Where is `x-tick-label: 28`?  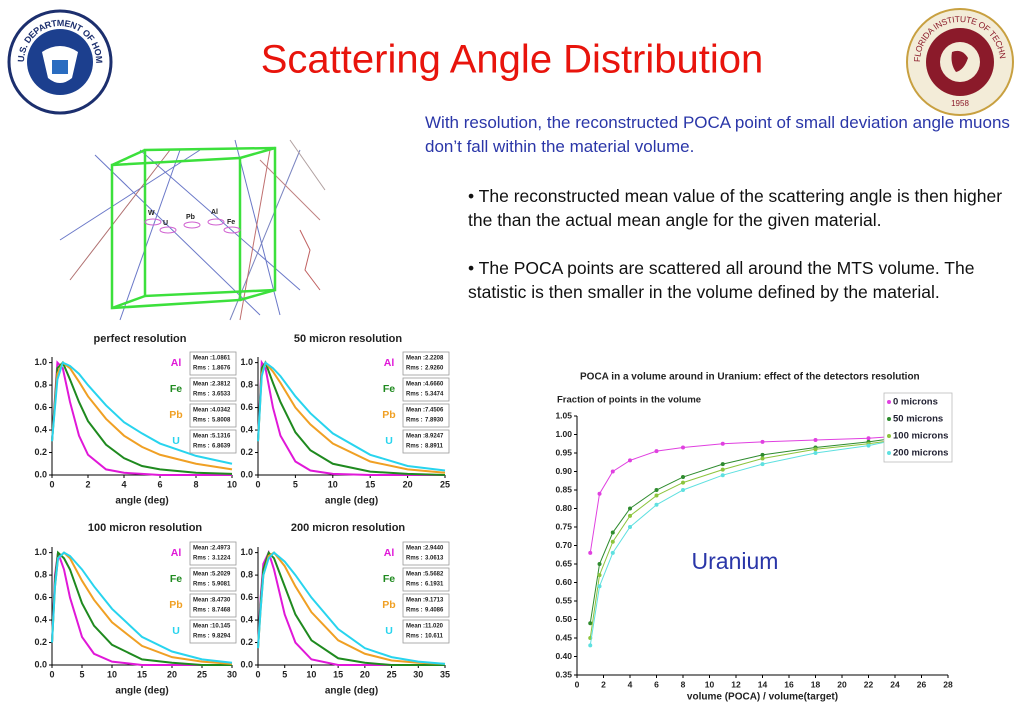
x-tick-label: 28 is located at coordinates (948, 684).